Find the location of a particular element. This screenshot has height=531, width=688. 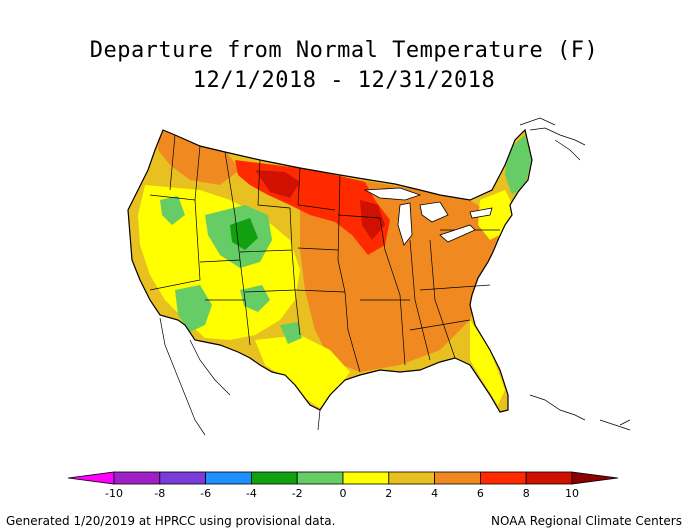

lake-superior is located at coordinates (392, 194).